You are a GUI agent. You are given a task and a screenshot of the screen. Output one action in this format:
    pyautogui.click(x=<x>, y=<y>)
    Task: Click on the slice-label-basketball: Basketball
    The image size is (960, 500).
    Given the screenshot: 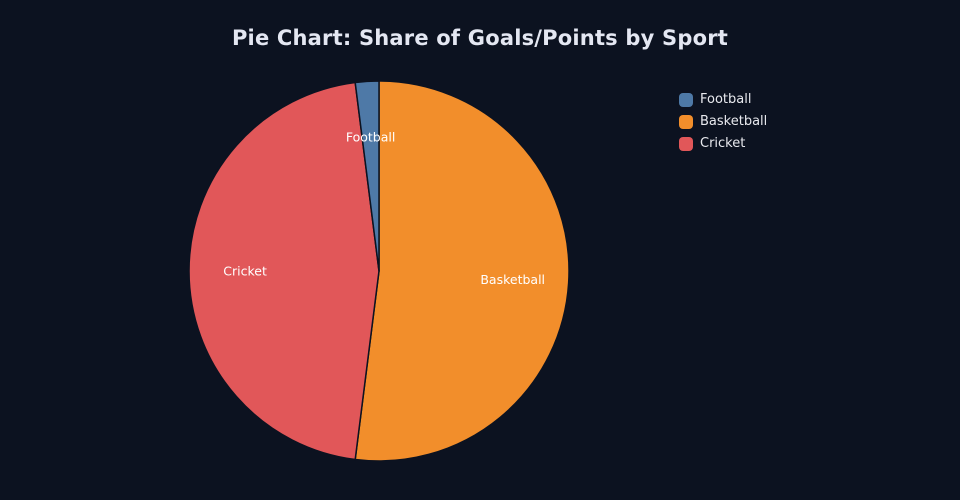 What is the action you would take?
    pyautogui.click(x=512, y=279)
    